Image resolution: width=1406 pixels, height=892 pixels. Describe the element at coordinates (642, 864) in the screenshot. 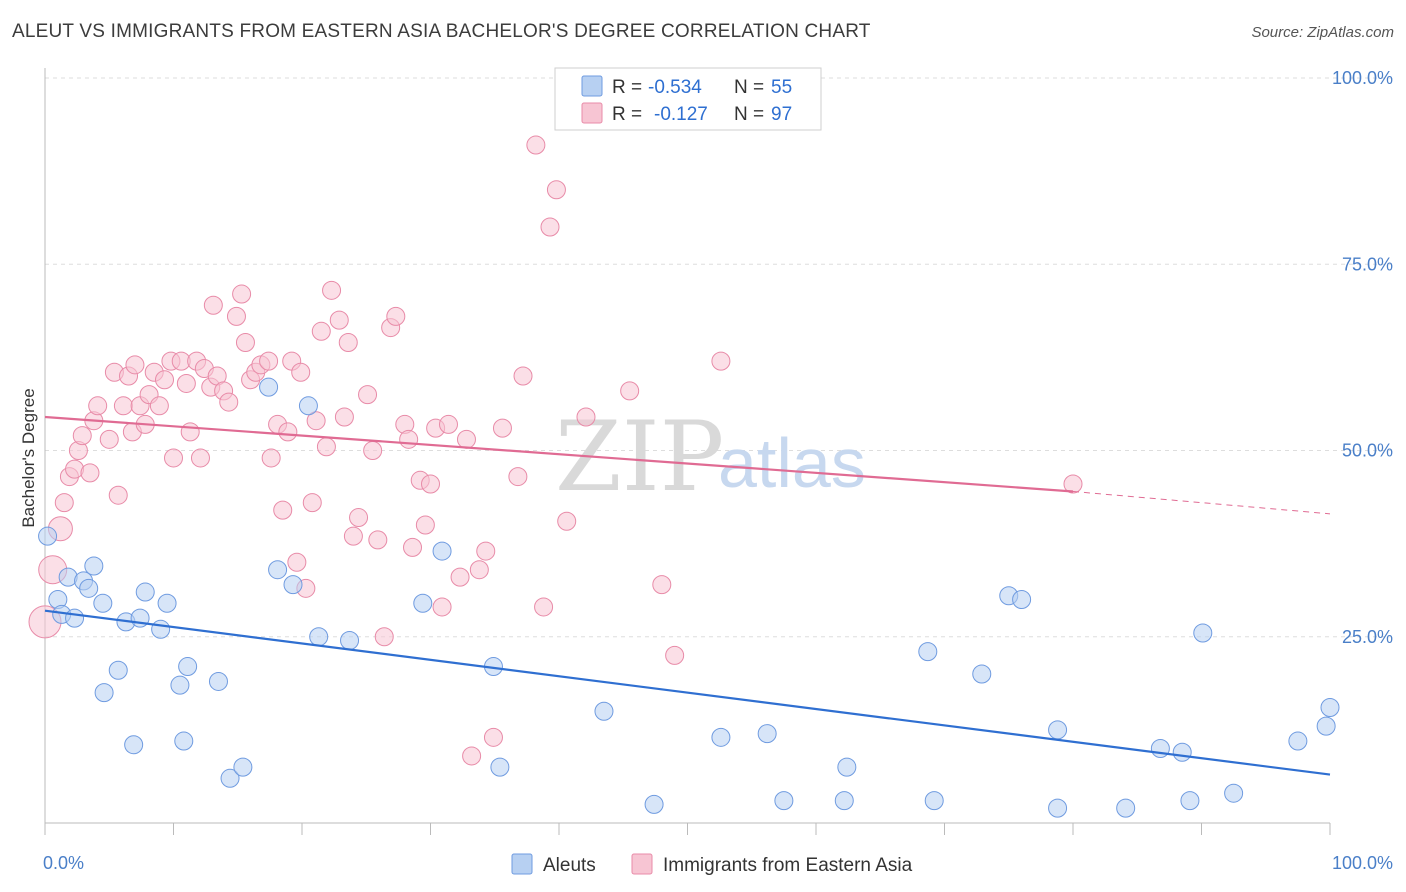

I see `bottom-legend-swatch-asia` at that location.